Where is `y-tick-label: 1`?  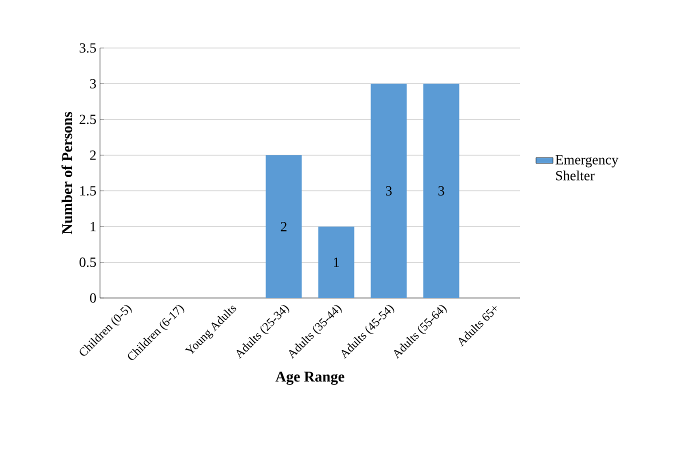 y-tick-label: 1 is located at coordinates (93, 227).